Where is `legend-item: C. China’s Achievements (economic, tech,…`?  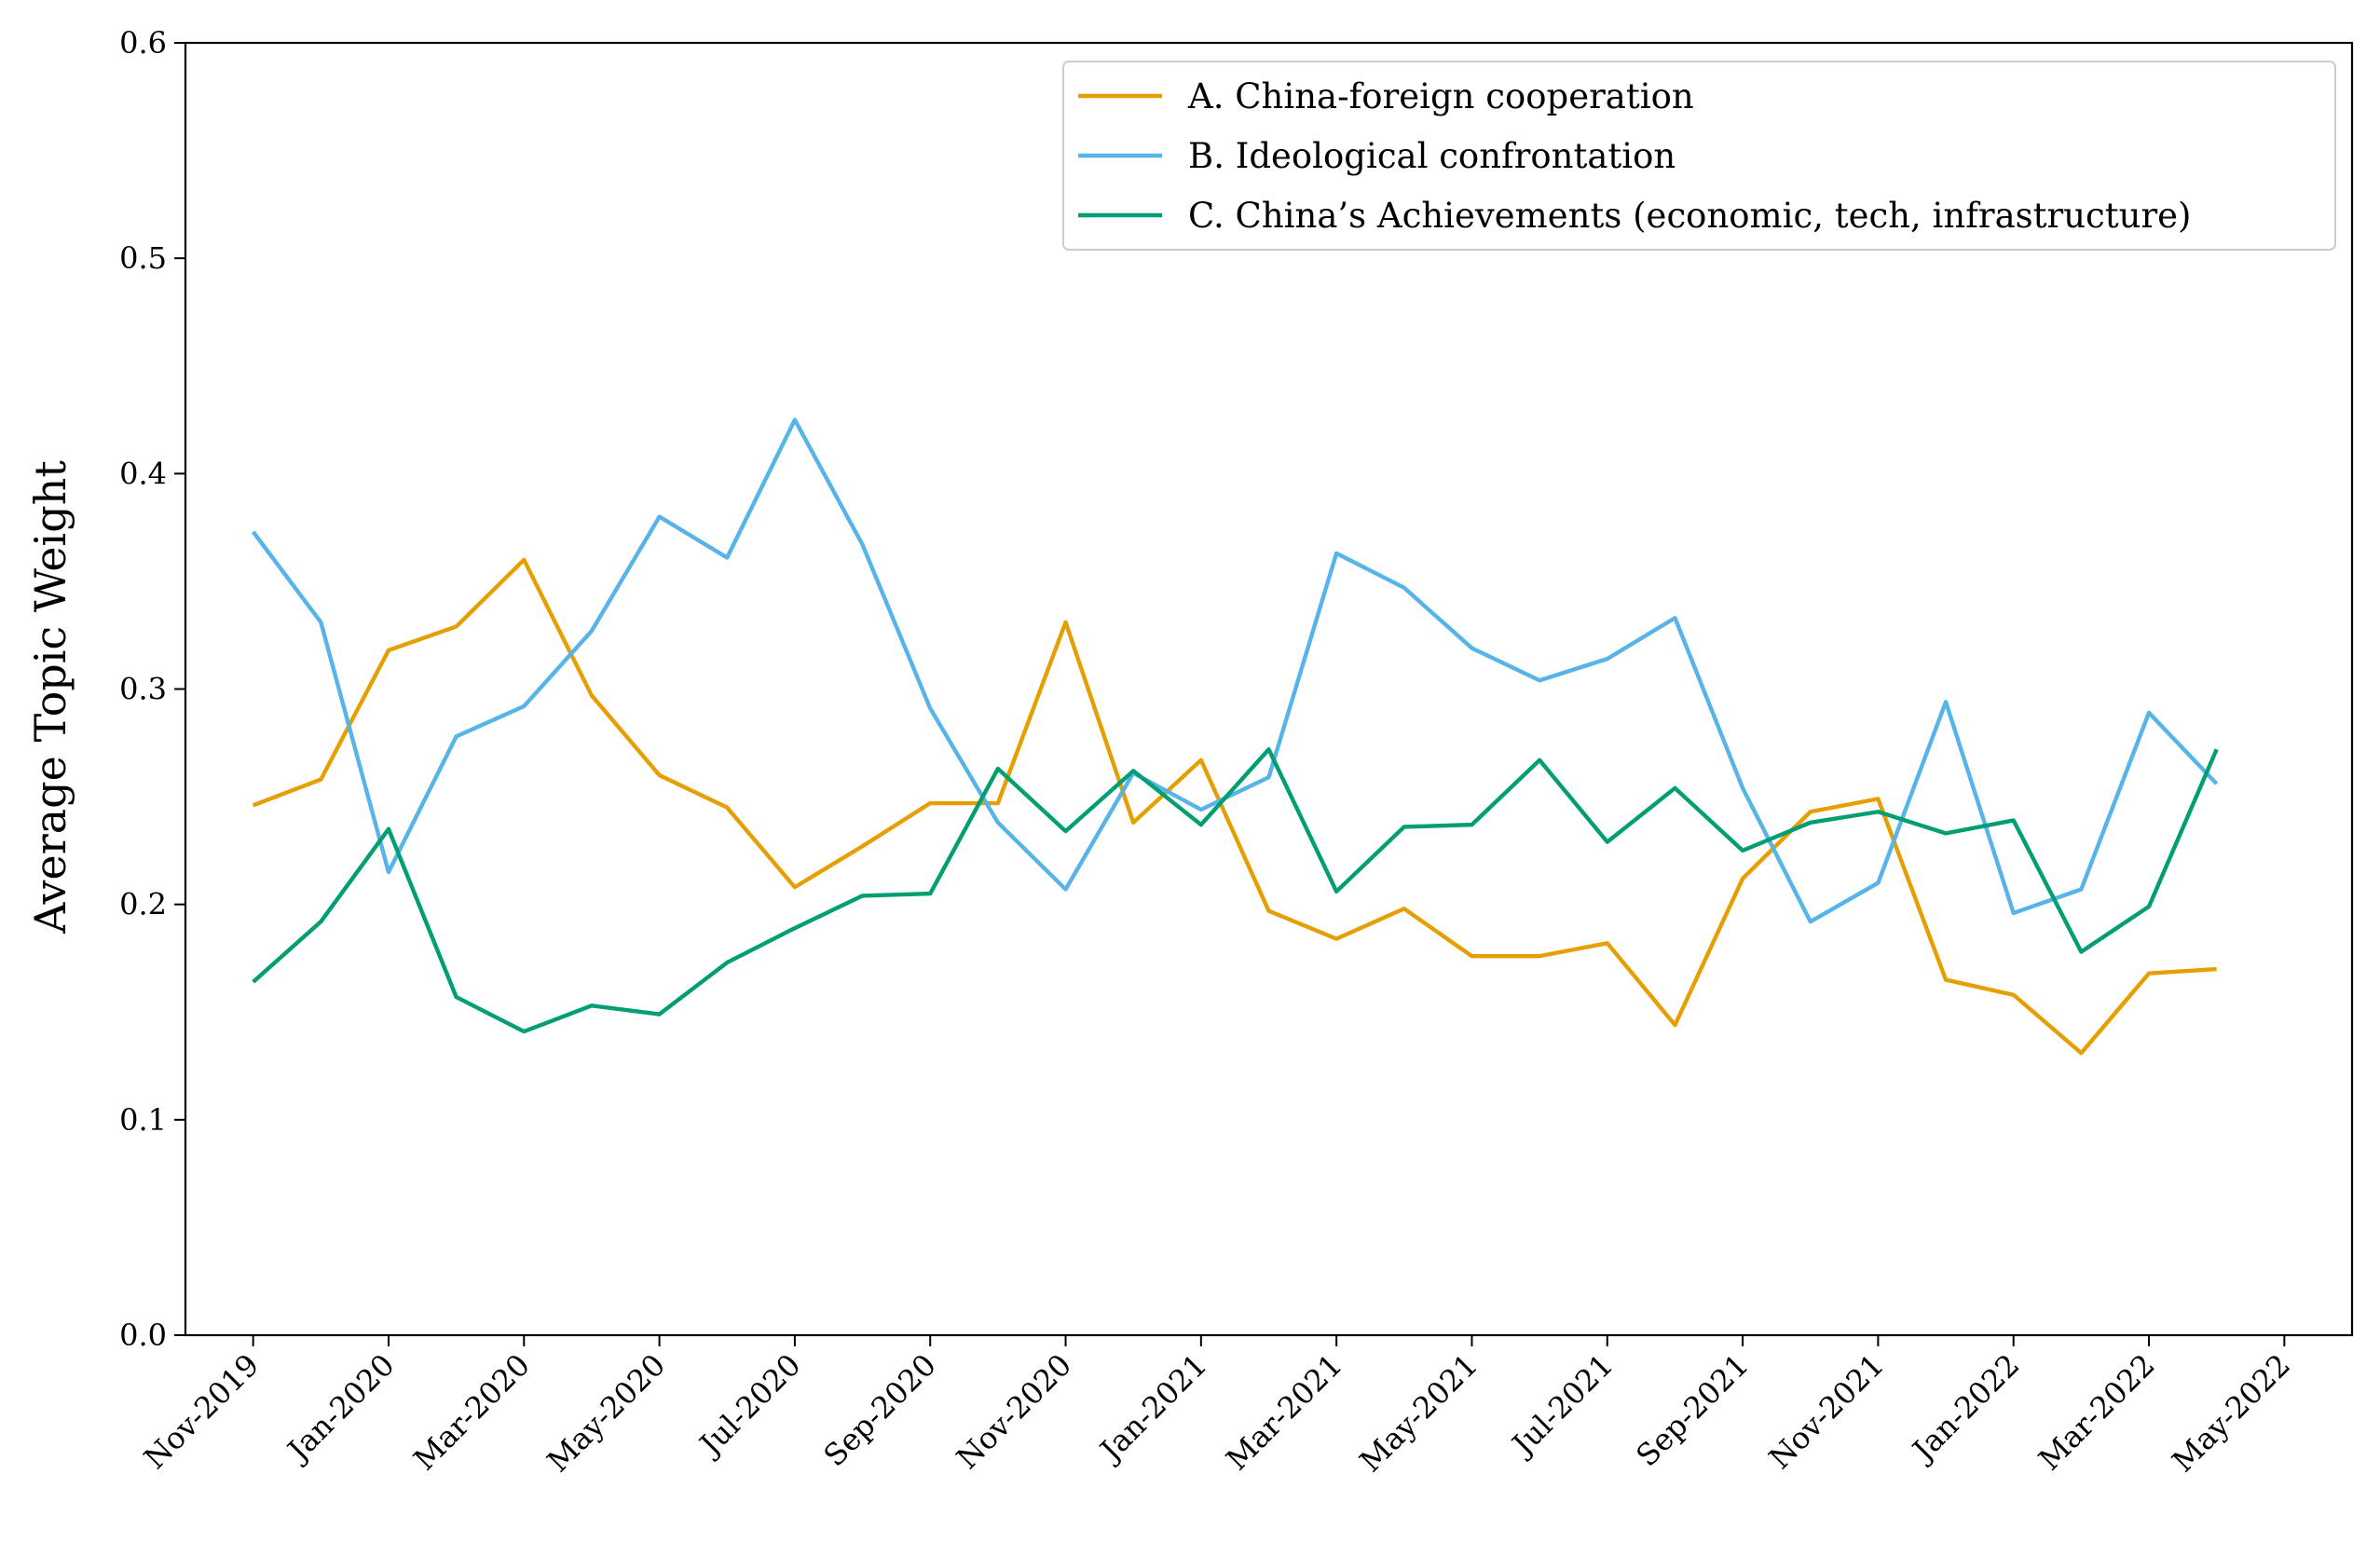
legend-item: C. China’s Achievements (economic, tech,… is located at coordinates (1634, 216).